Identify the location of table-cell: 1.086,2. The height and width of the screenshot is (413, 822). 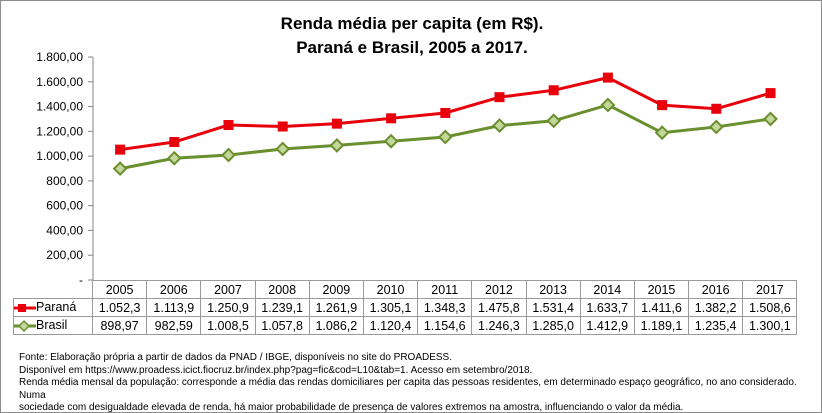
(336, 325).